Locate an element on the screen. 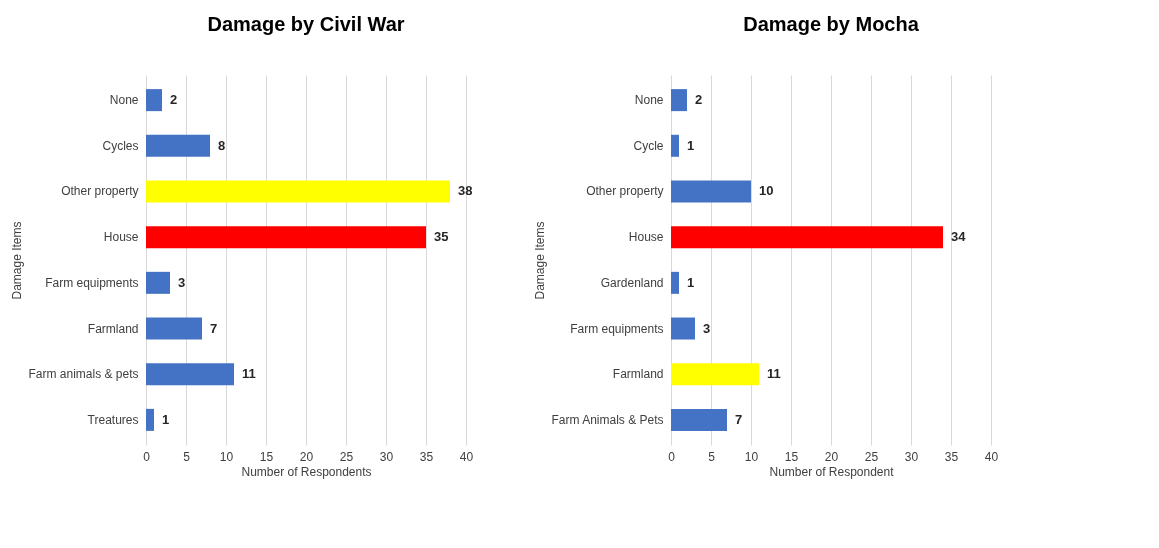  data-label: 34 is located at coordinates (959, 237).